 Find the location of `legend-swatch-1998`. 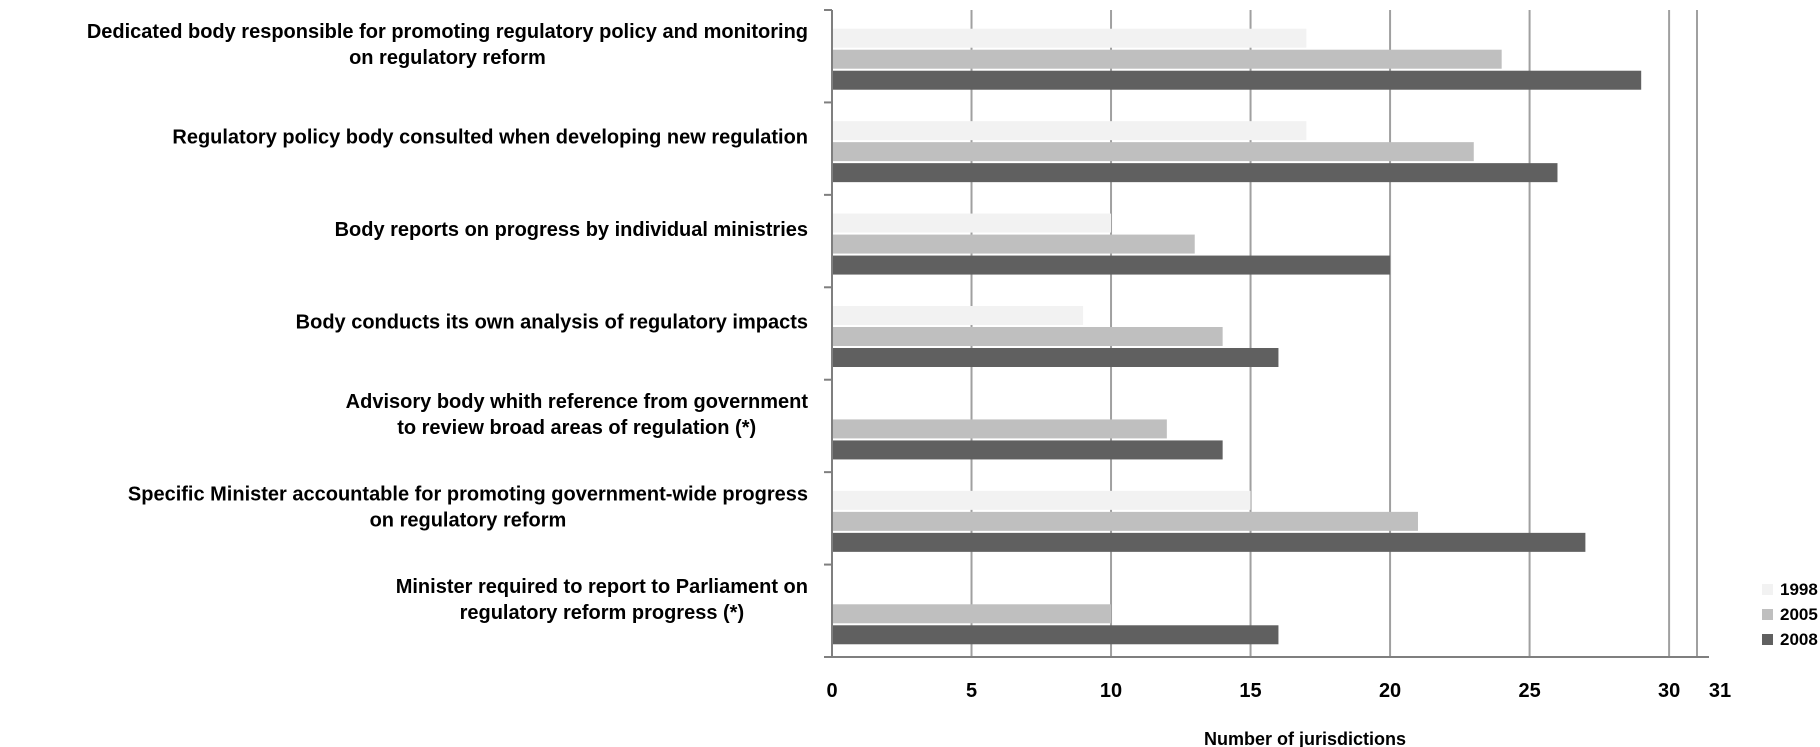

legend-swatch-1998 is located at coordinates (1767, 589).